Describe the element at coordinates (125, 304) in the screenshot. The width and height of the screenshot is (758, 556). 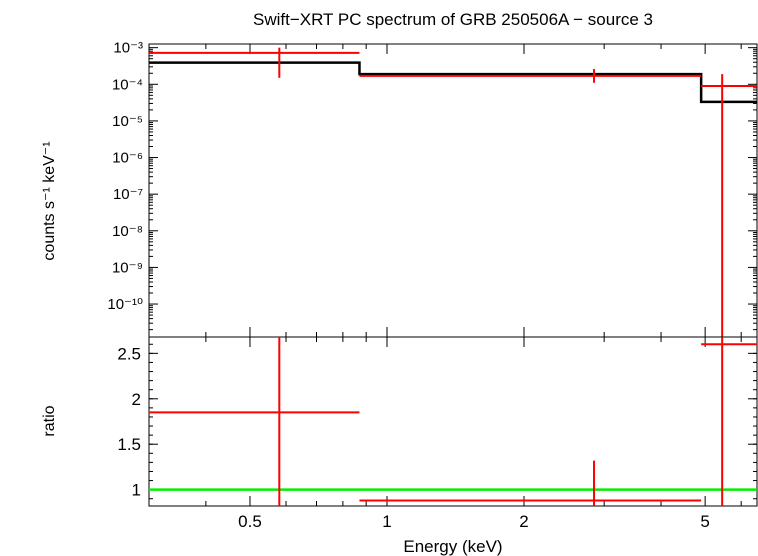
I see `y-tick-label: 10⁻¹⁰` at that location.